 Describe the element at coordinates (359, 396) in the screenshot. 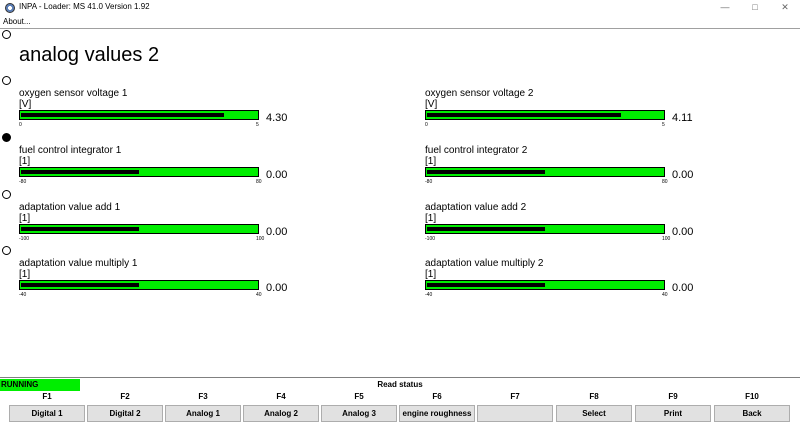

I see `fkey-label: F5` at that location.